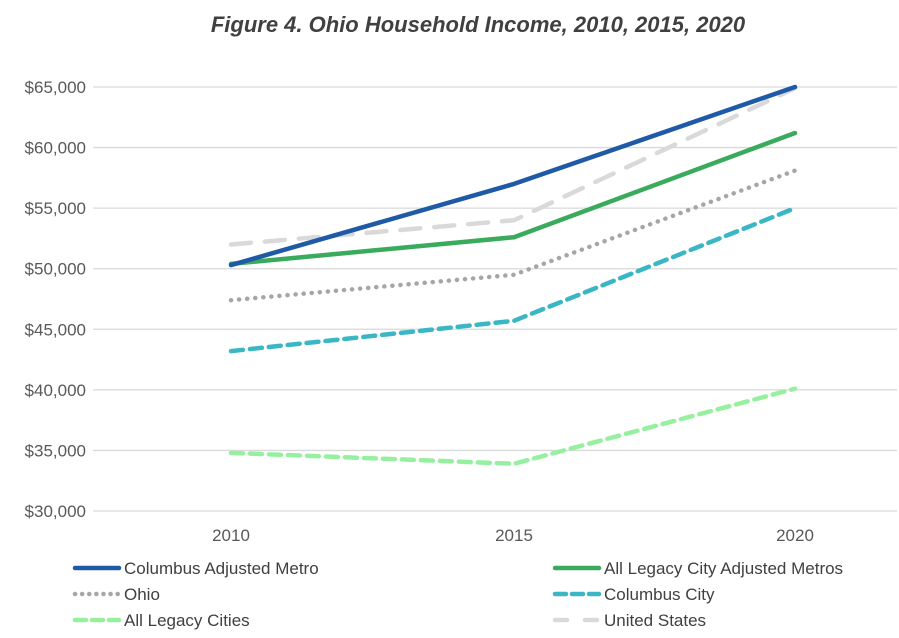 The width and height of the screenshot is (899, 638). What do you see at coordinates (723, 568) in the screenshot?
I see `legend-label: All Legacy City Adjusted Metros` at bounding box center [723, 568].